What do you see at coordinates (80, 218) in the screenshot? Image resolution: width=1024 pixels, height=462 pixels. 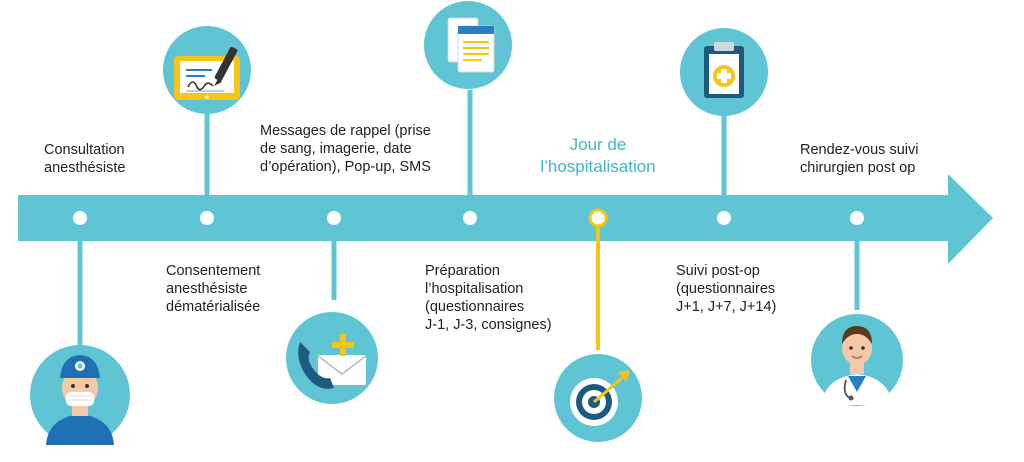 I see `node-consultation` at bounding box center [80, 218].